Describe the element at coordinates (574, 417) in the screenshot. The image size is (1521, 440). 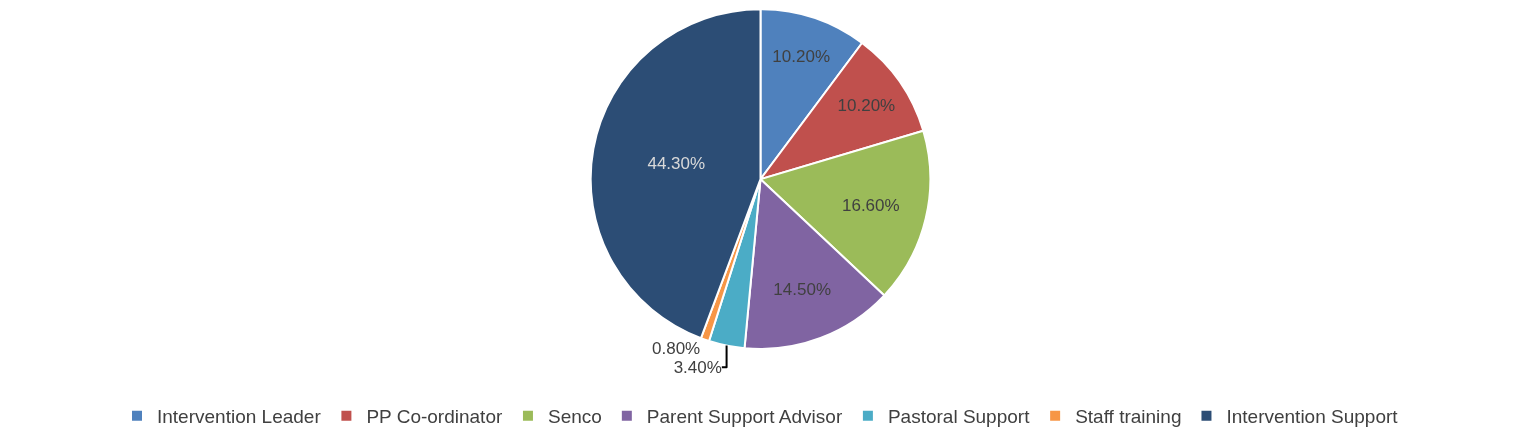
I see `legend-label: Senco` at that location.